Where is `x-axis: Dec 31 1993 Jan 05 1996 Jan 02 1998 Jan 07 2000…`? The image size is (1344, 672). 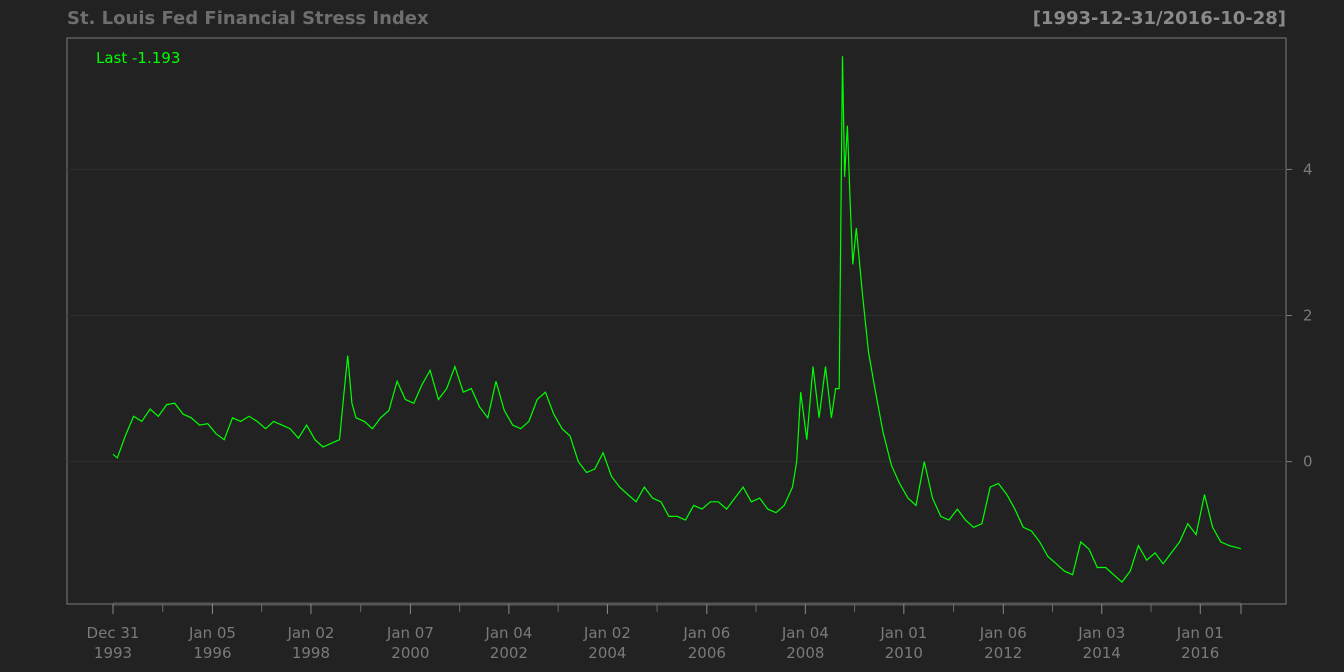 x-axis: Dec 31 1993 Jan 05 1996 Jan 02 1998 Jan 07 2000… is located at coordinates (664, 632).